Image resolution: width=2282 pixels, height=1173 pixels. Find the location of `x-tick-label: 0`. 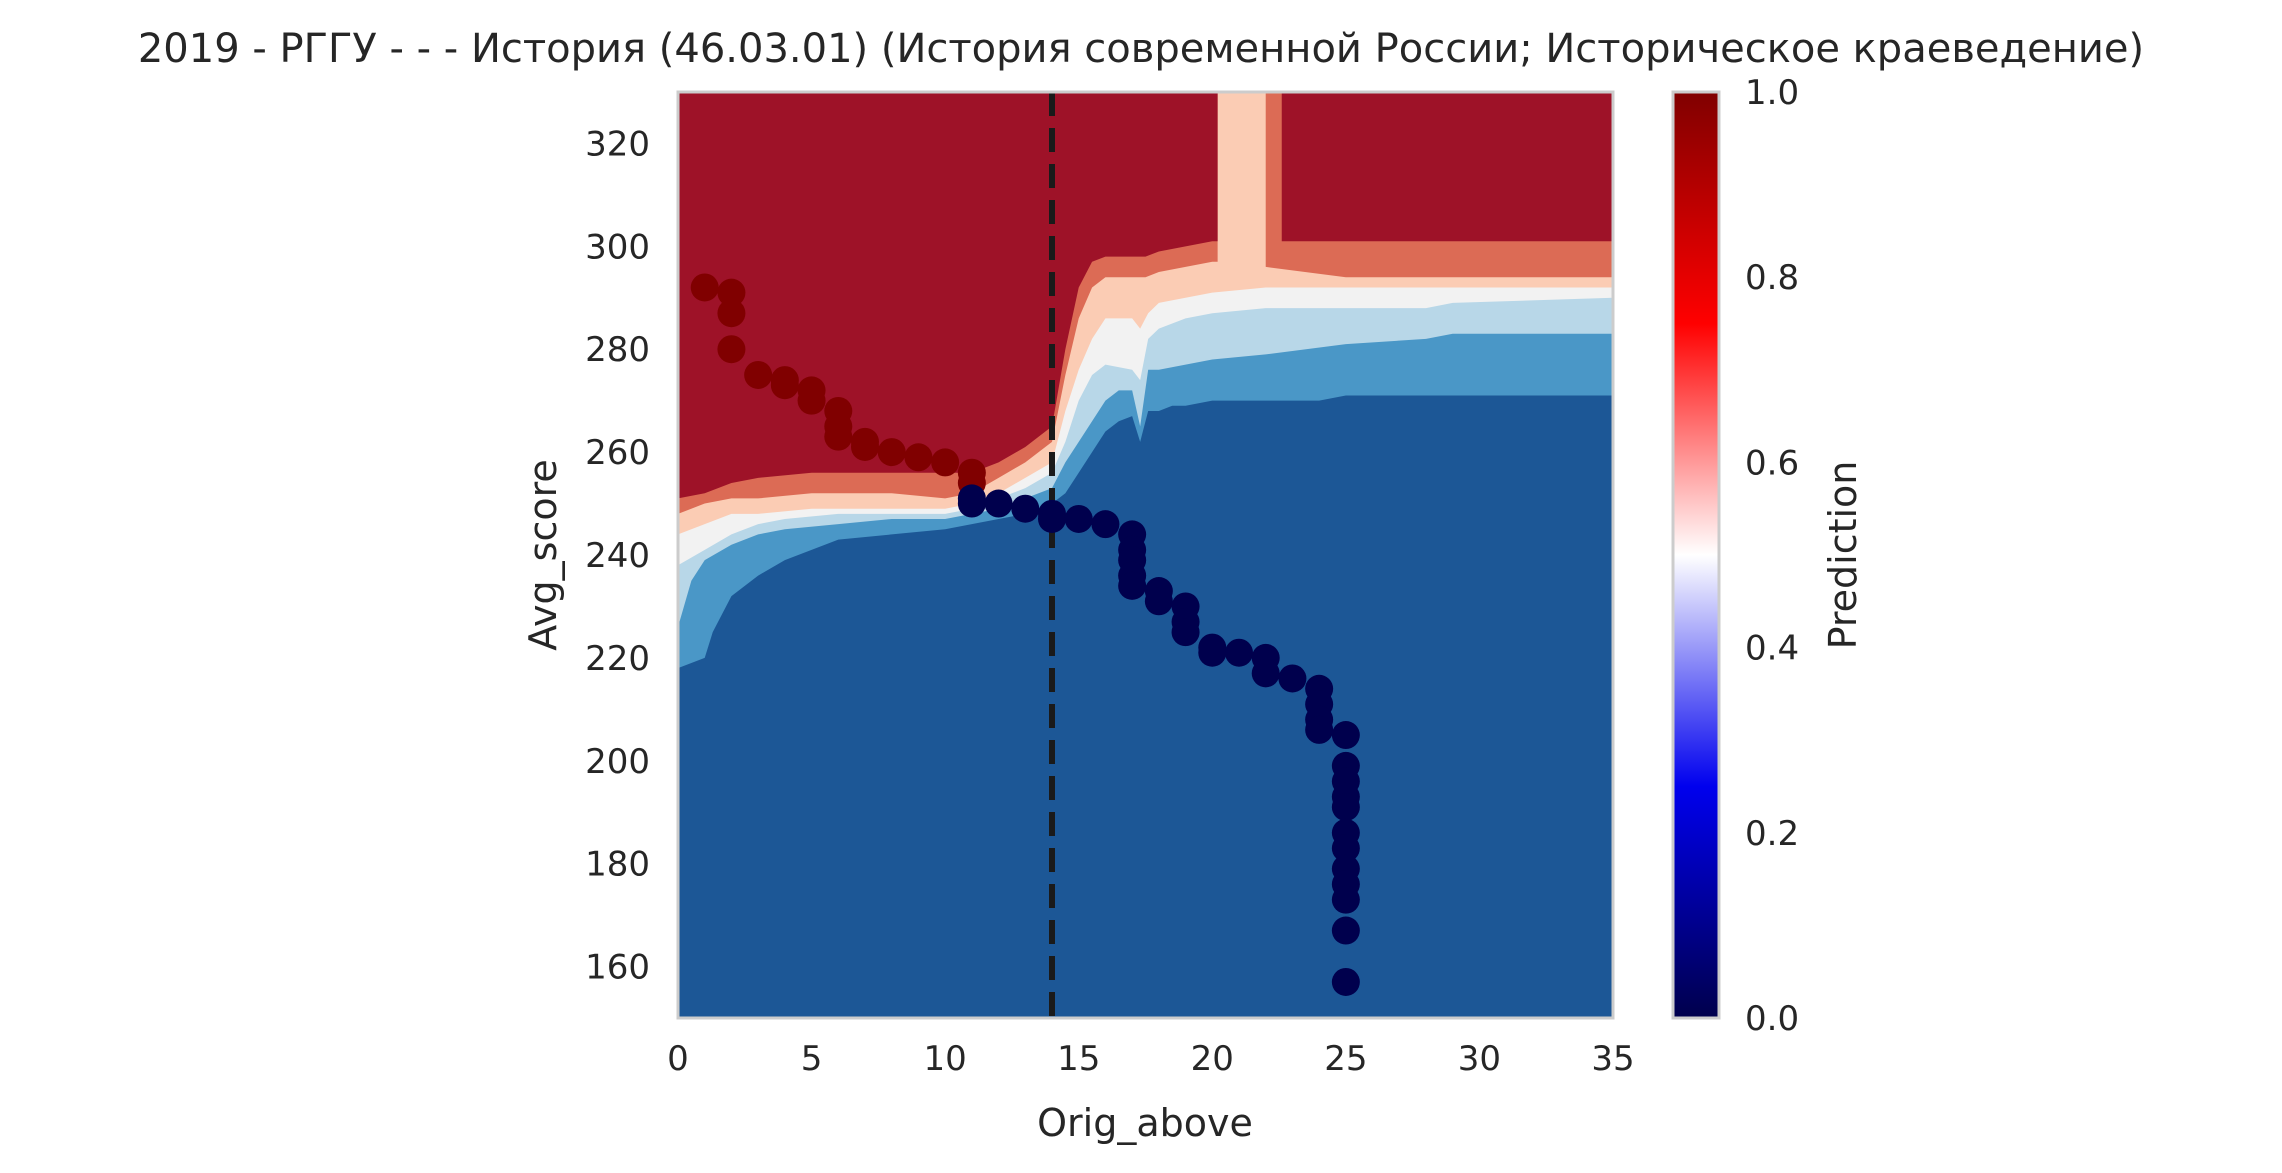

x-tick-label: 0 is located at coordinates (678, 1059).